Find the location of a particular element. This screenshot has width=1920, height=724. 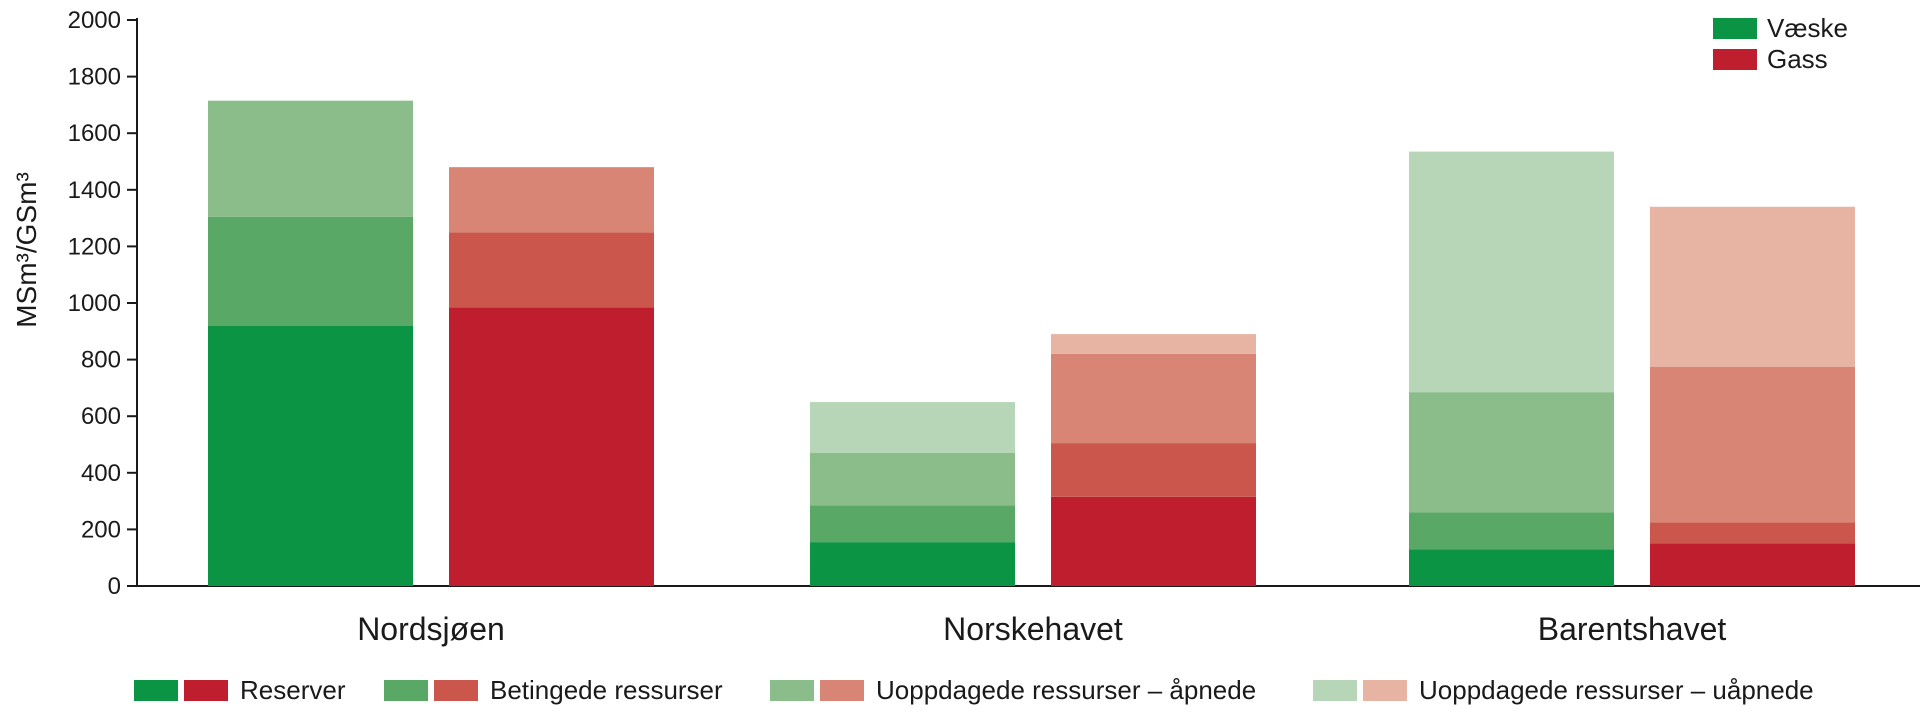

bar-væske-layer-0-0 is located at coordinates (310, 455).